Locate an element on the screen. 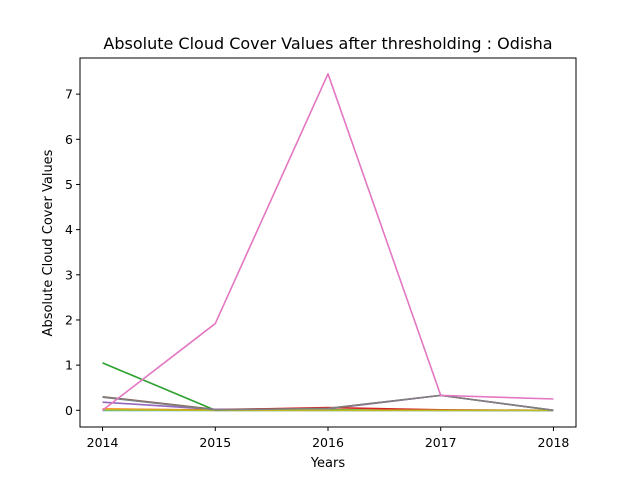  y-tick-label: 6 is located at coordinates (69, 139).